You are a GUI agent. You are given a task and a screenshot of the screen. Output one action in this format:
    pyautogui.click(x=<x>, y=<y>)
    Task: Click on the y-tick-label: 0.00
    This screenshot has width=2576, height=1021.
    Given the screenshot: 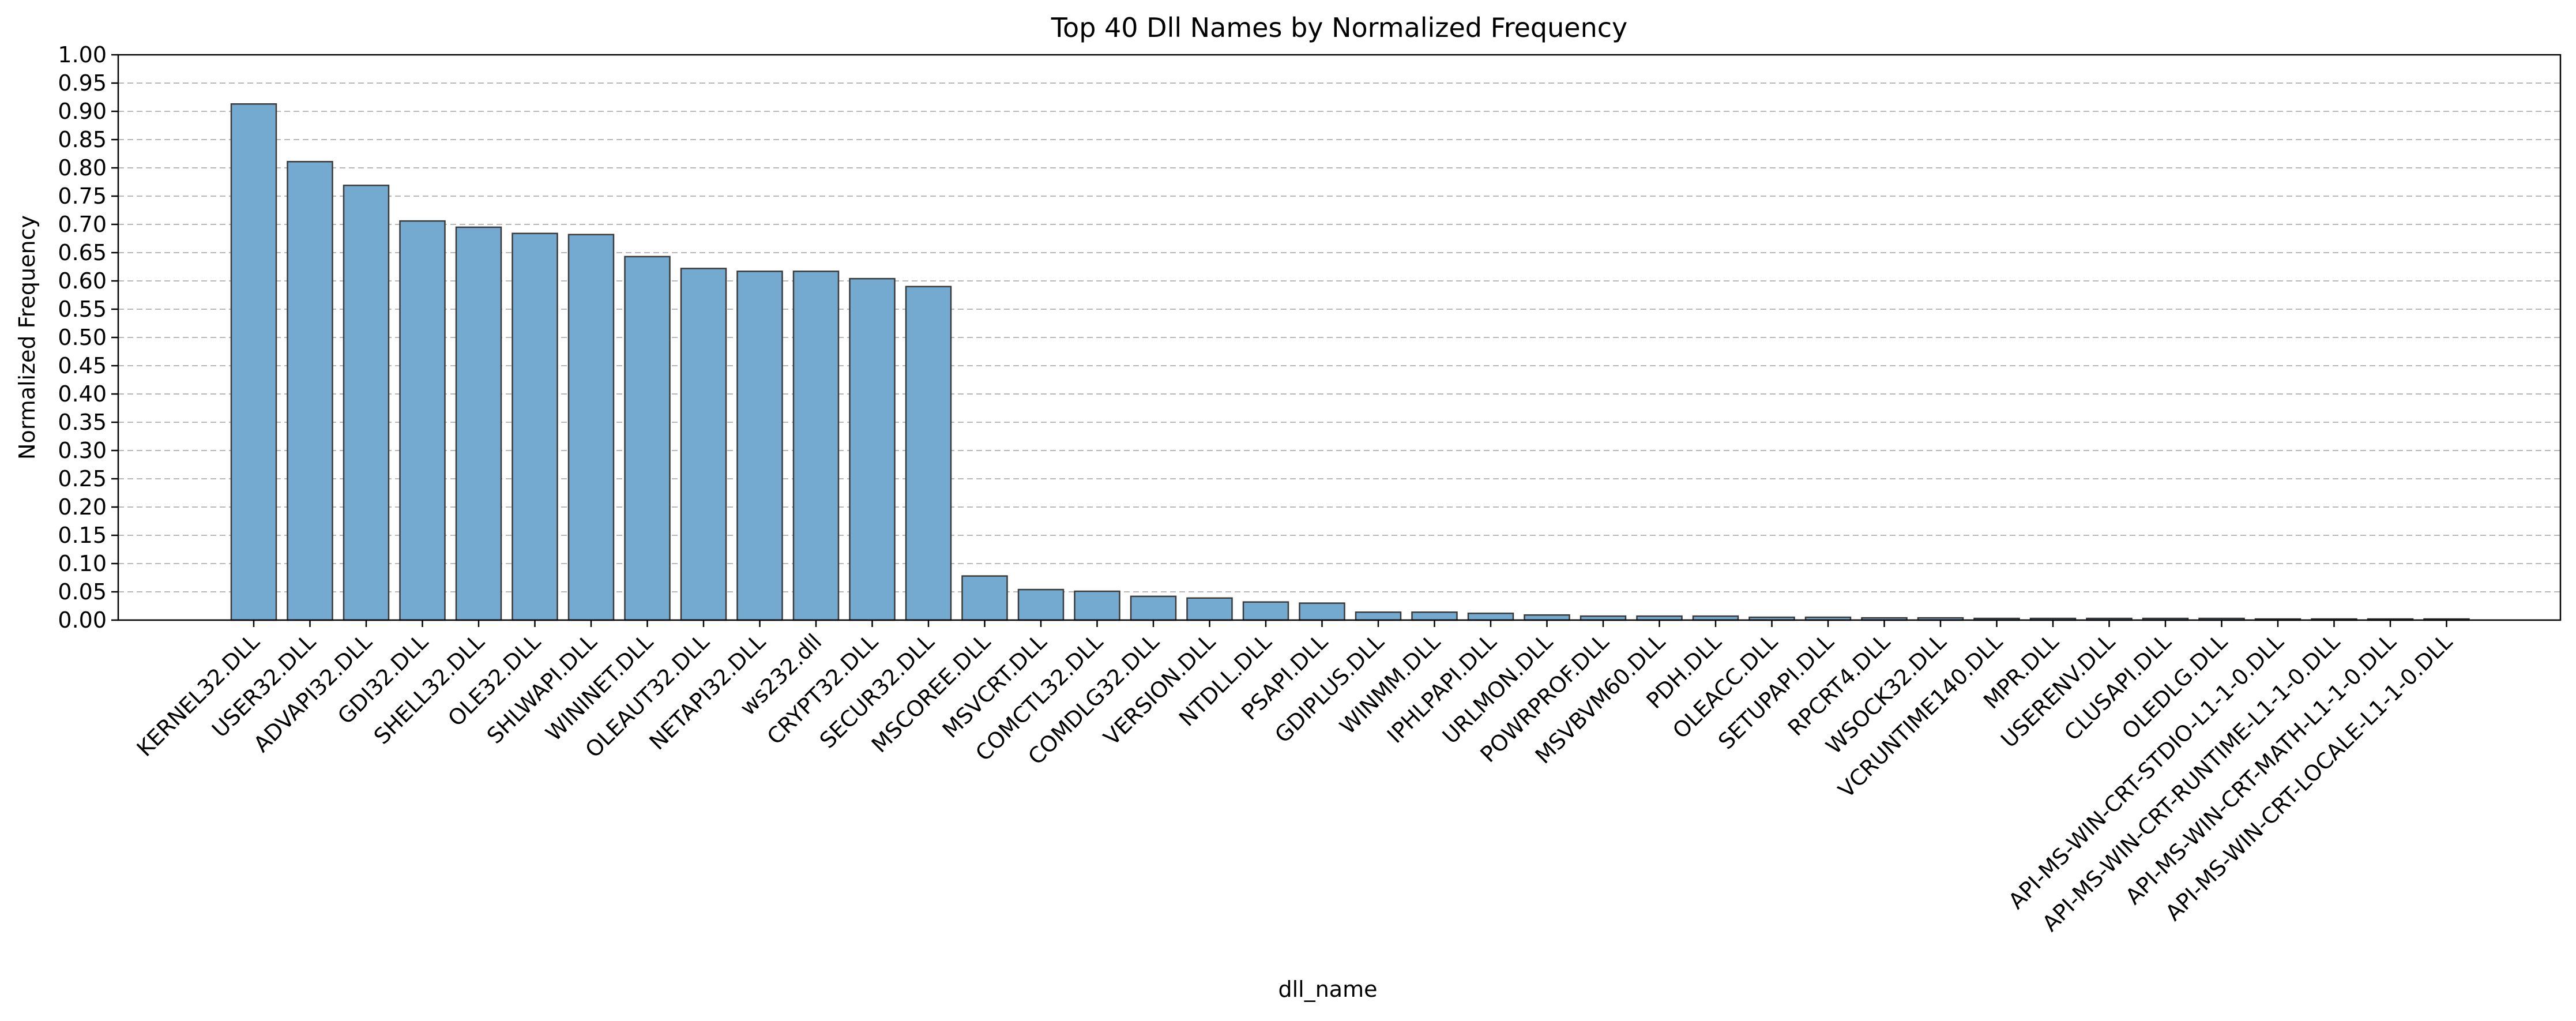 What is the action you would take?
    pyautogui.click(x=82, y=620)
    